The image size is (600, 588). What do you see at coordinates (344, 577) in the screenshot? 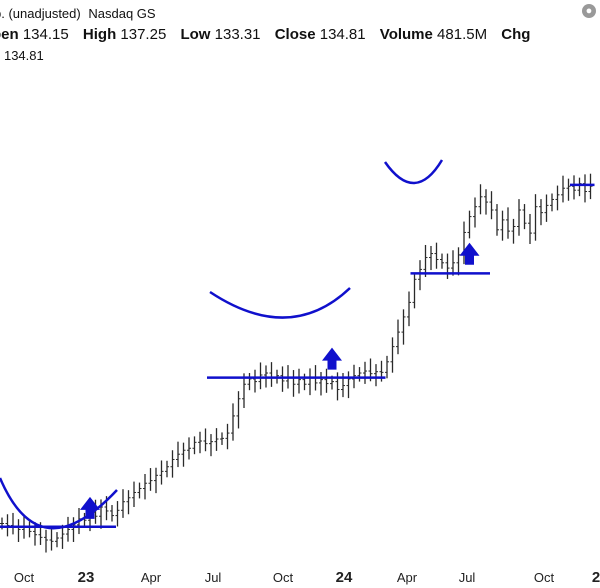
I see `x-tick-label: 24` at bounding box center [344, 577].